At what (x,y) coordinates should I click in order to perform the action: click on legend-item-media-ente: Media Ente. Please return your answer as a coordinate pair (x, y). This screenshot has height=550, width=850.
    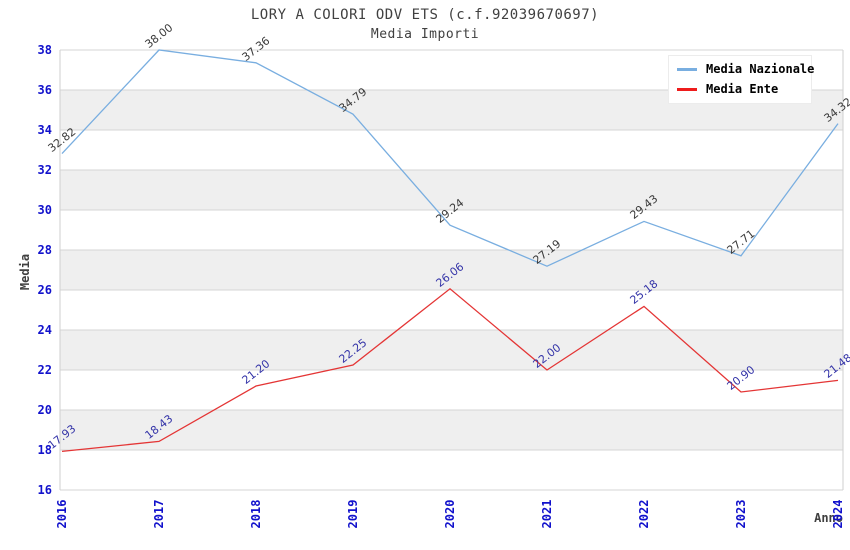
    Looking at the image, I should click on (740, 89).